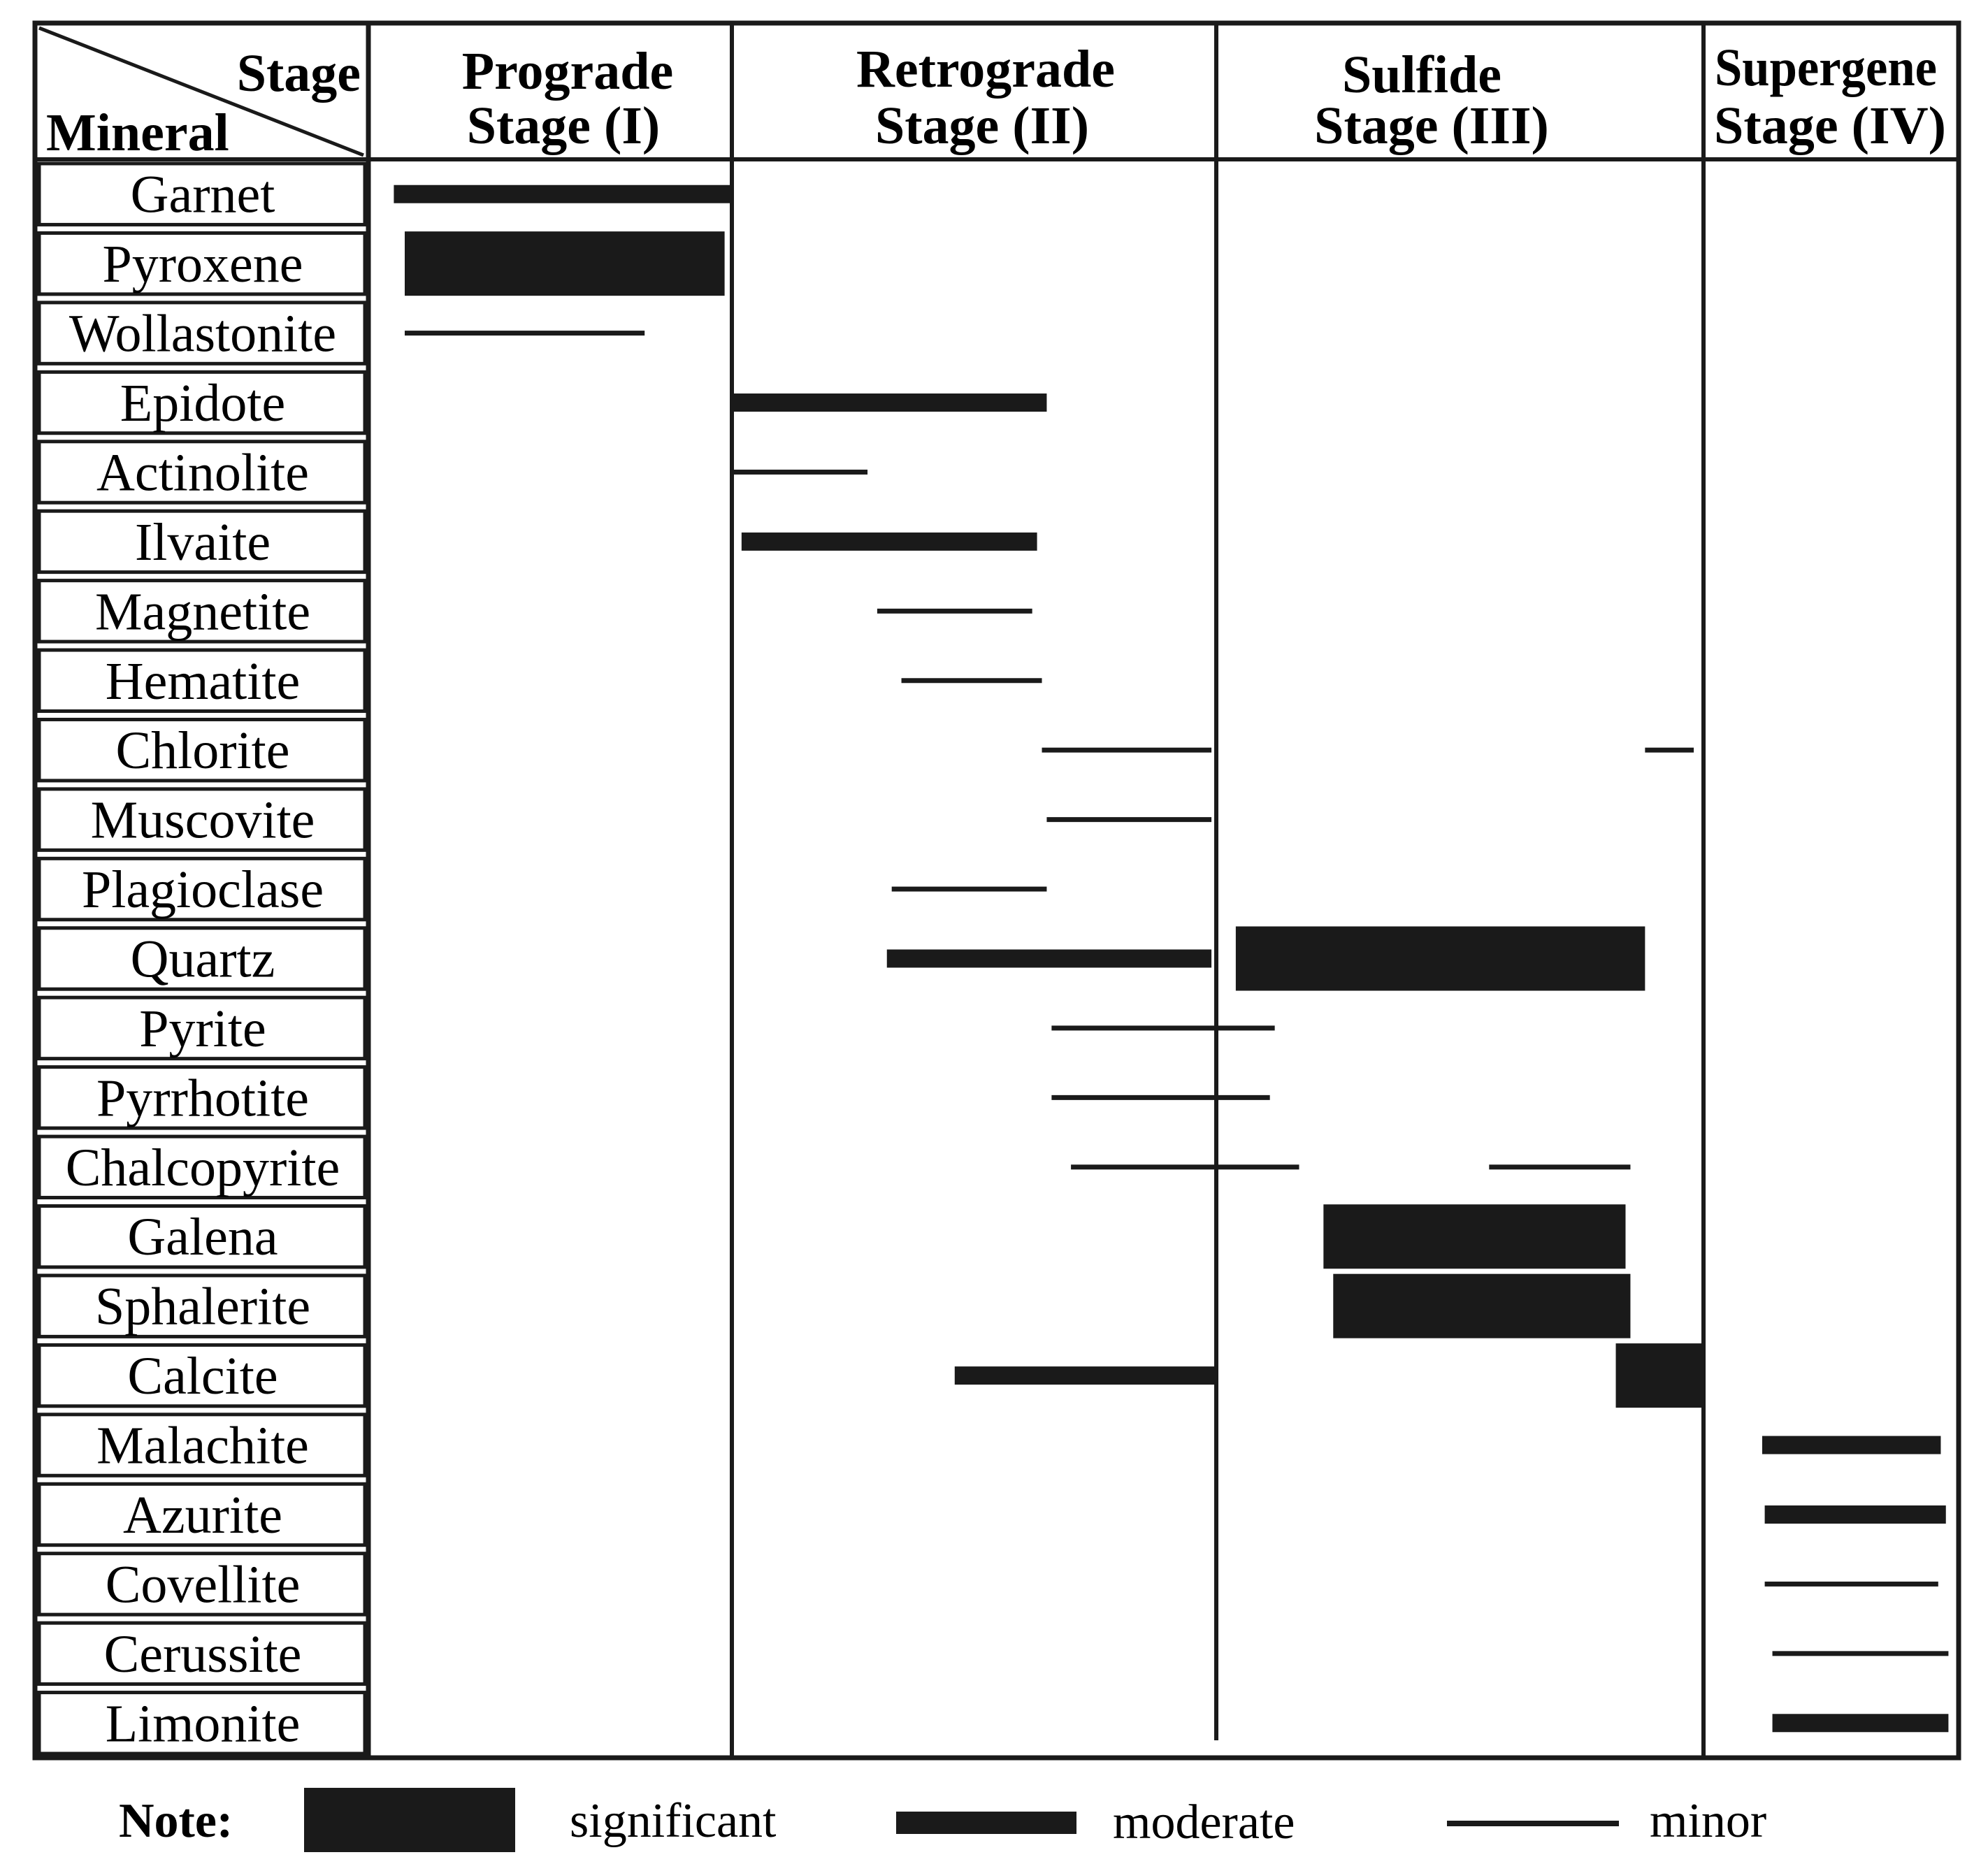  What do you see at coordinates (1826, 67) in the screenshot?
I see `stage-4-title-line1: Supergene` at bounding box center [1826, 67].